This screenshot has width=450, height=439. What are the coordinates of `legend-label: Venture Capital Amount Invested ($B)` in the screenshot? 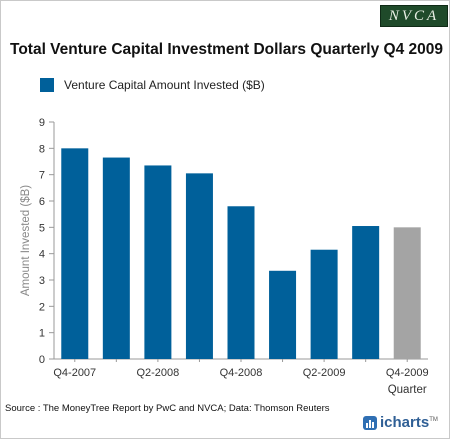 It's located at (164, 85).